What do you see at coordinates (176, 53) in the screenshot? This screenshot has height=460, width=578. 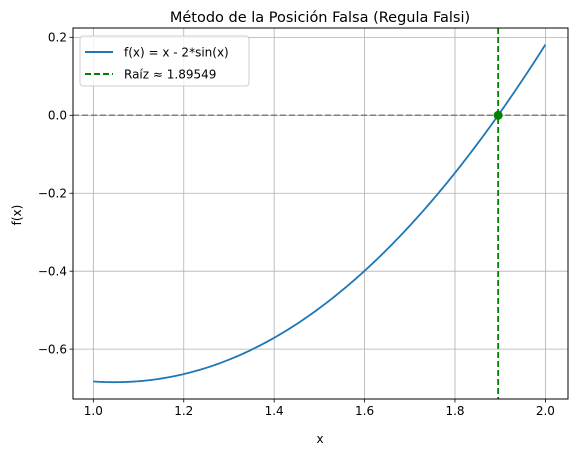 I see `legend-label-curve: f(x) = x - 2*sin(x)` at bounding box center [176, 53].